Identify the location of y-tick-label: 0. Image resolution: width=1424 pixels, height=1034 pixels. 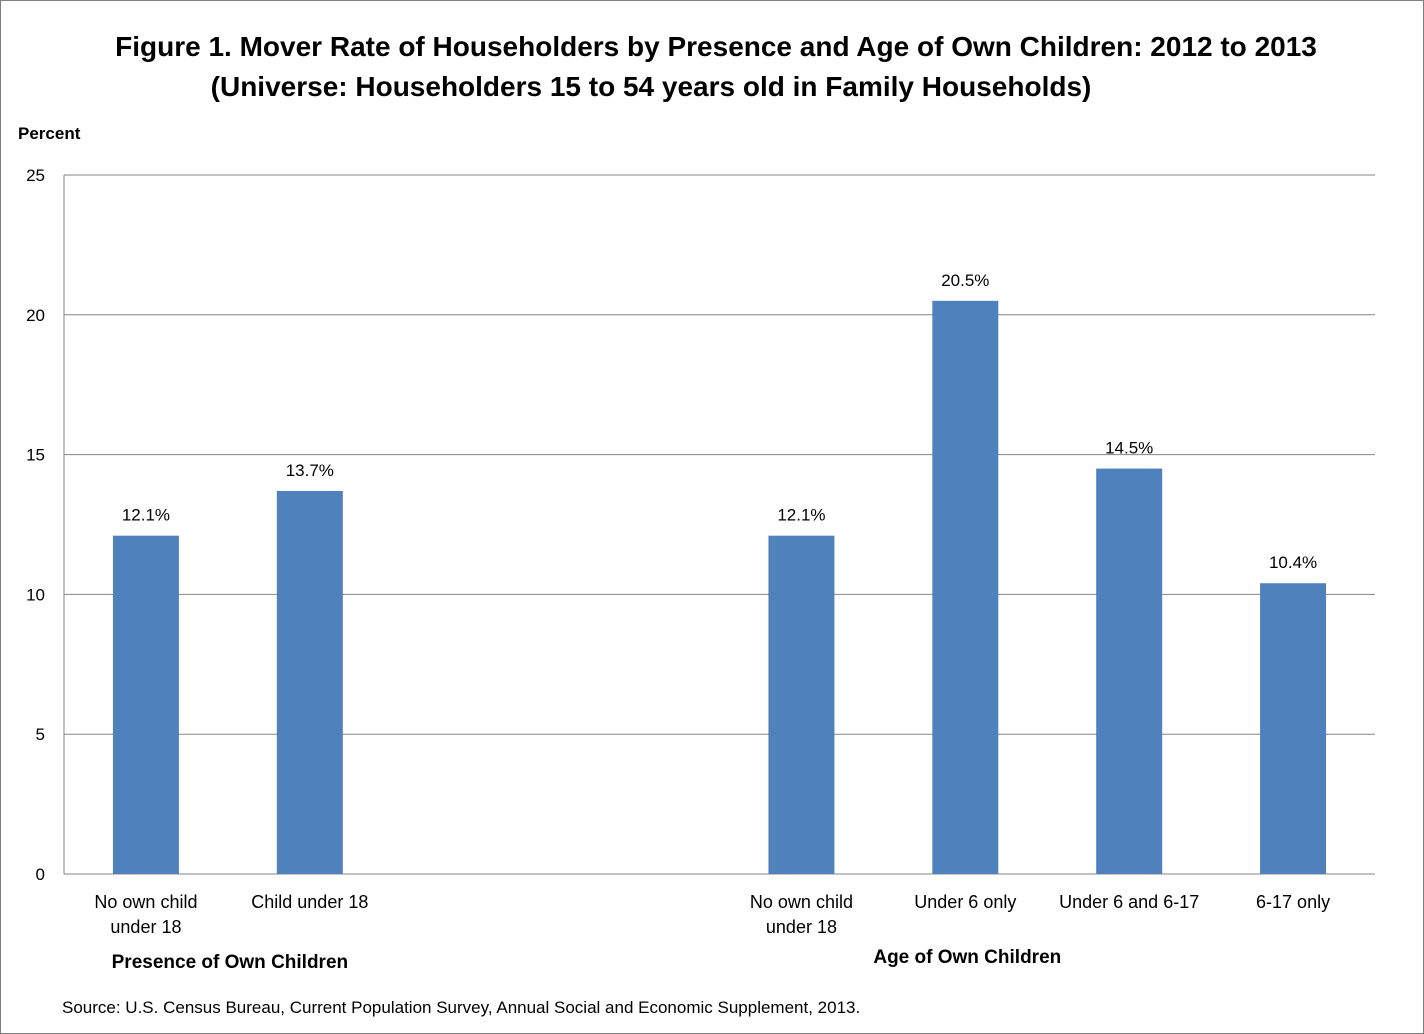
(40, 874).